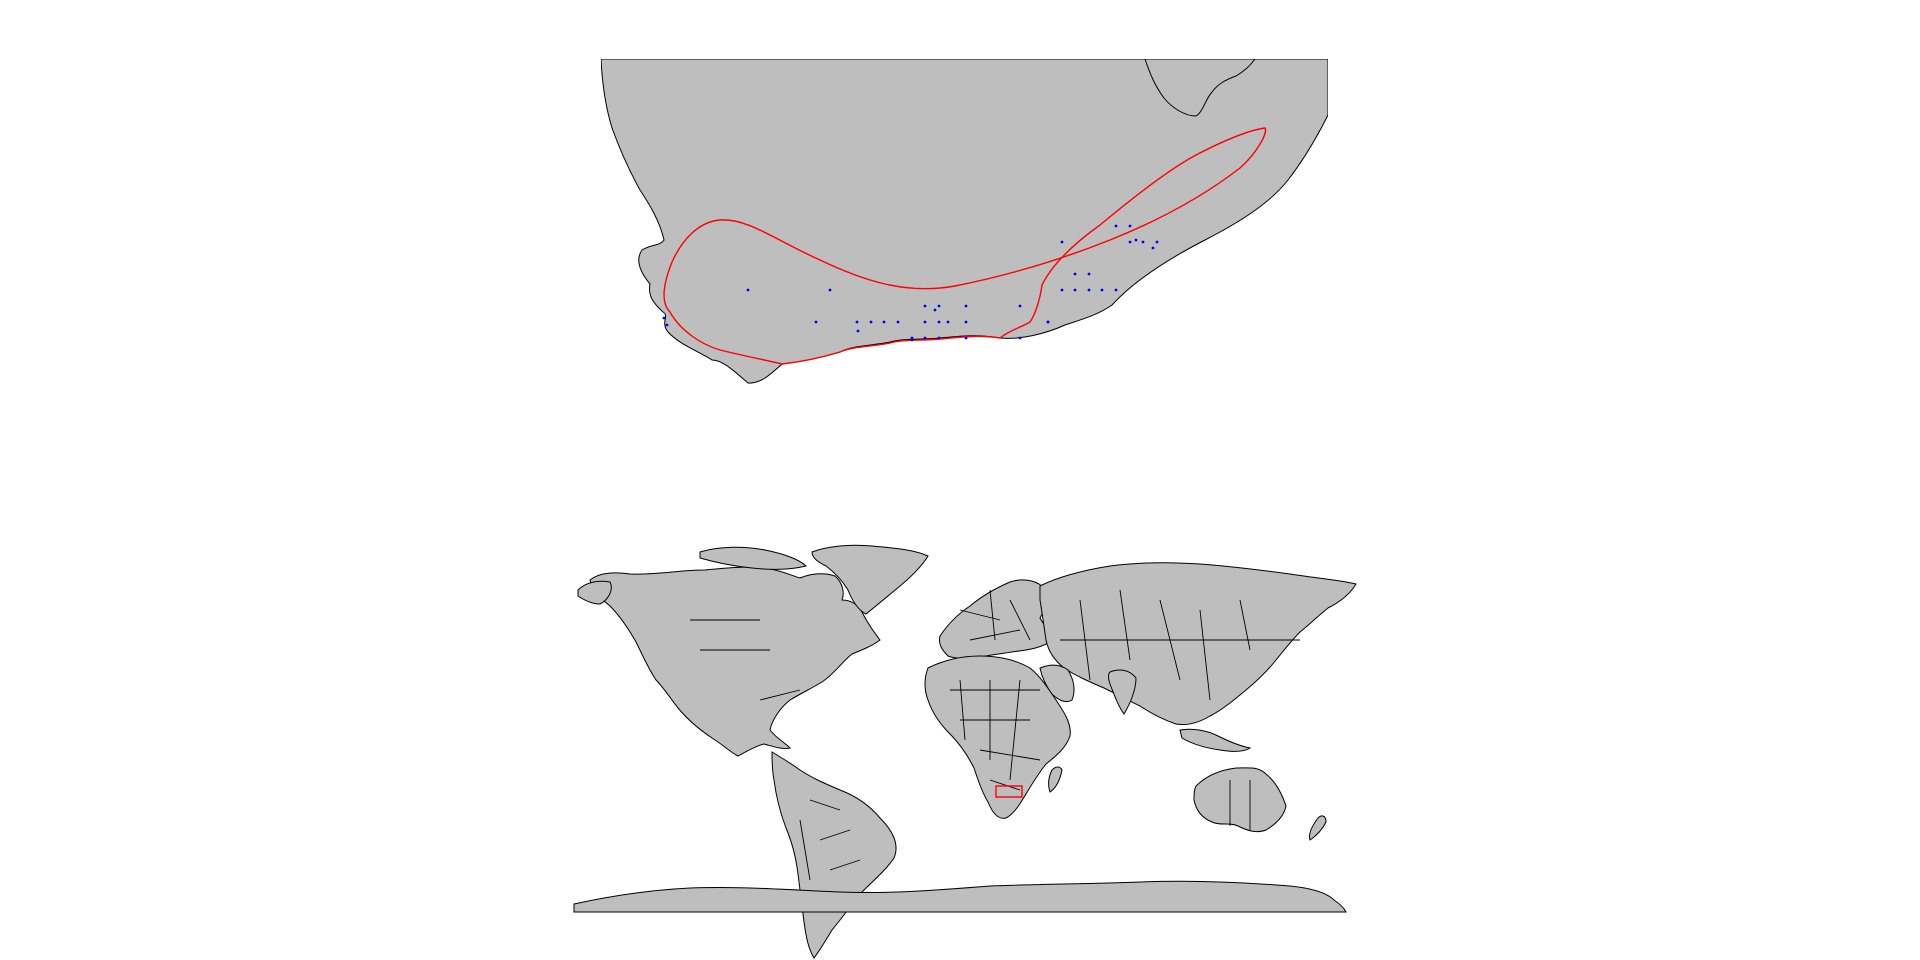 Image resolution: width=1920 pixels, height=960 pixels. What do you see at coordinates (910, 283) in the screenshot?
I see `occurrence-points` at bounding box center [910, 283].